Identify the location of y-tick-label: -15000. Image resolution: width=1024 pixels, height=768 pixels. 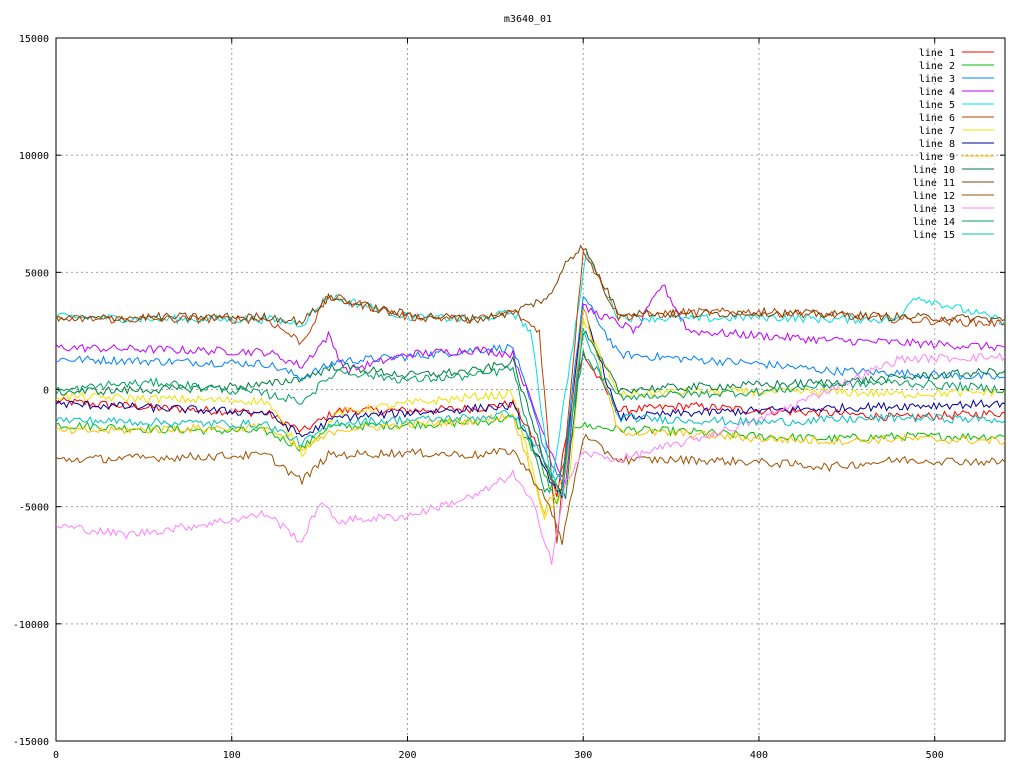
(31, 742).